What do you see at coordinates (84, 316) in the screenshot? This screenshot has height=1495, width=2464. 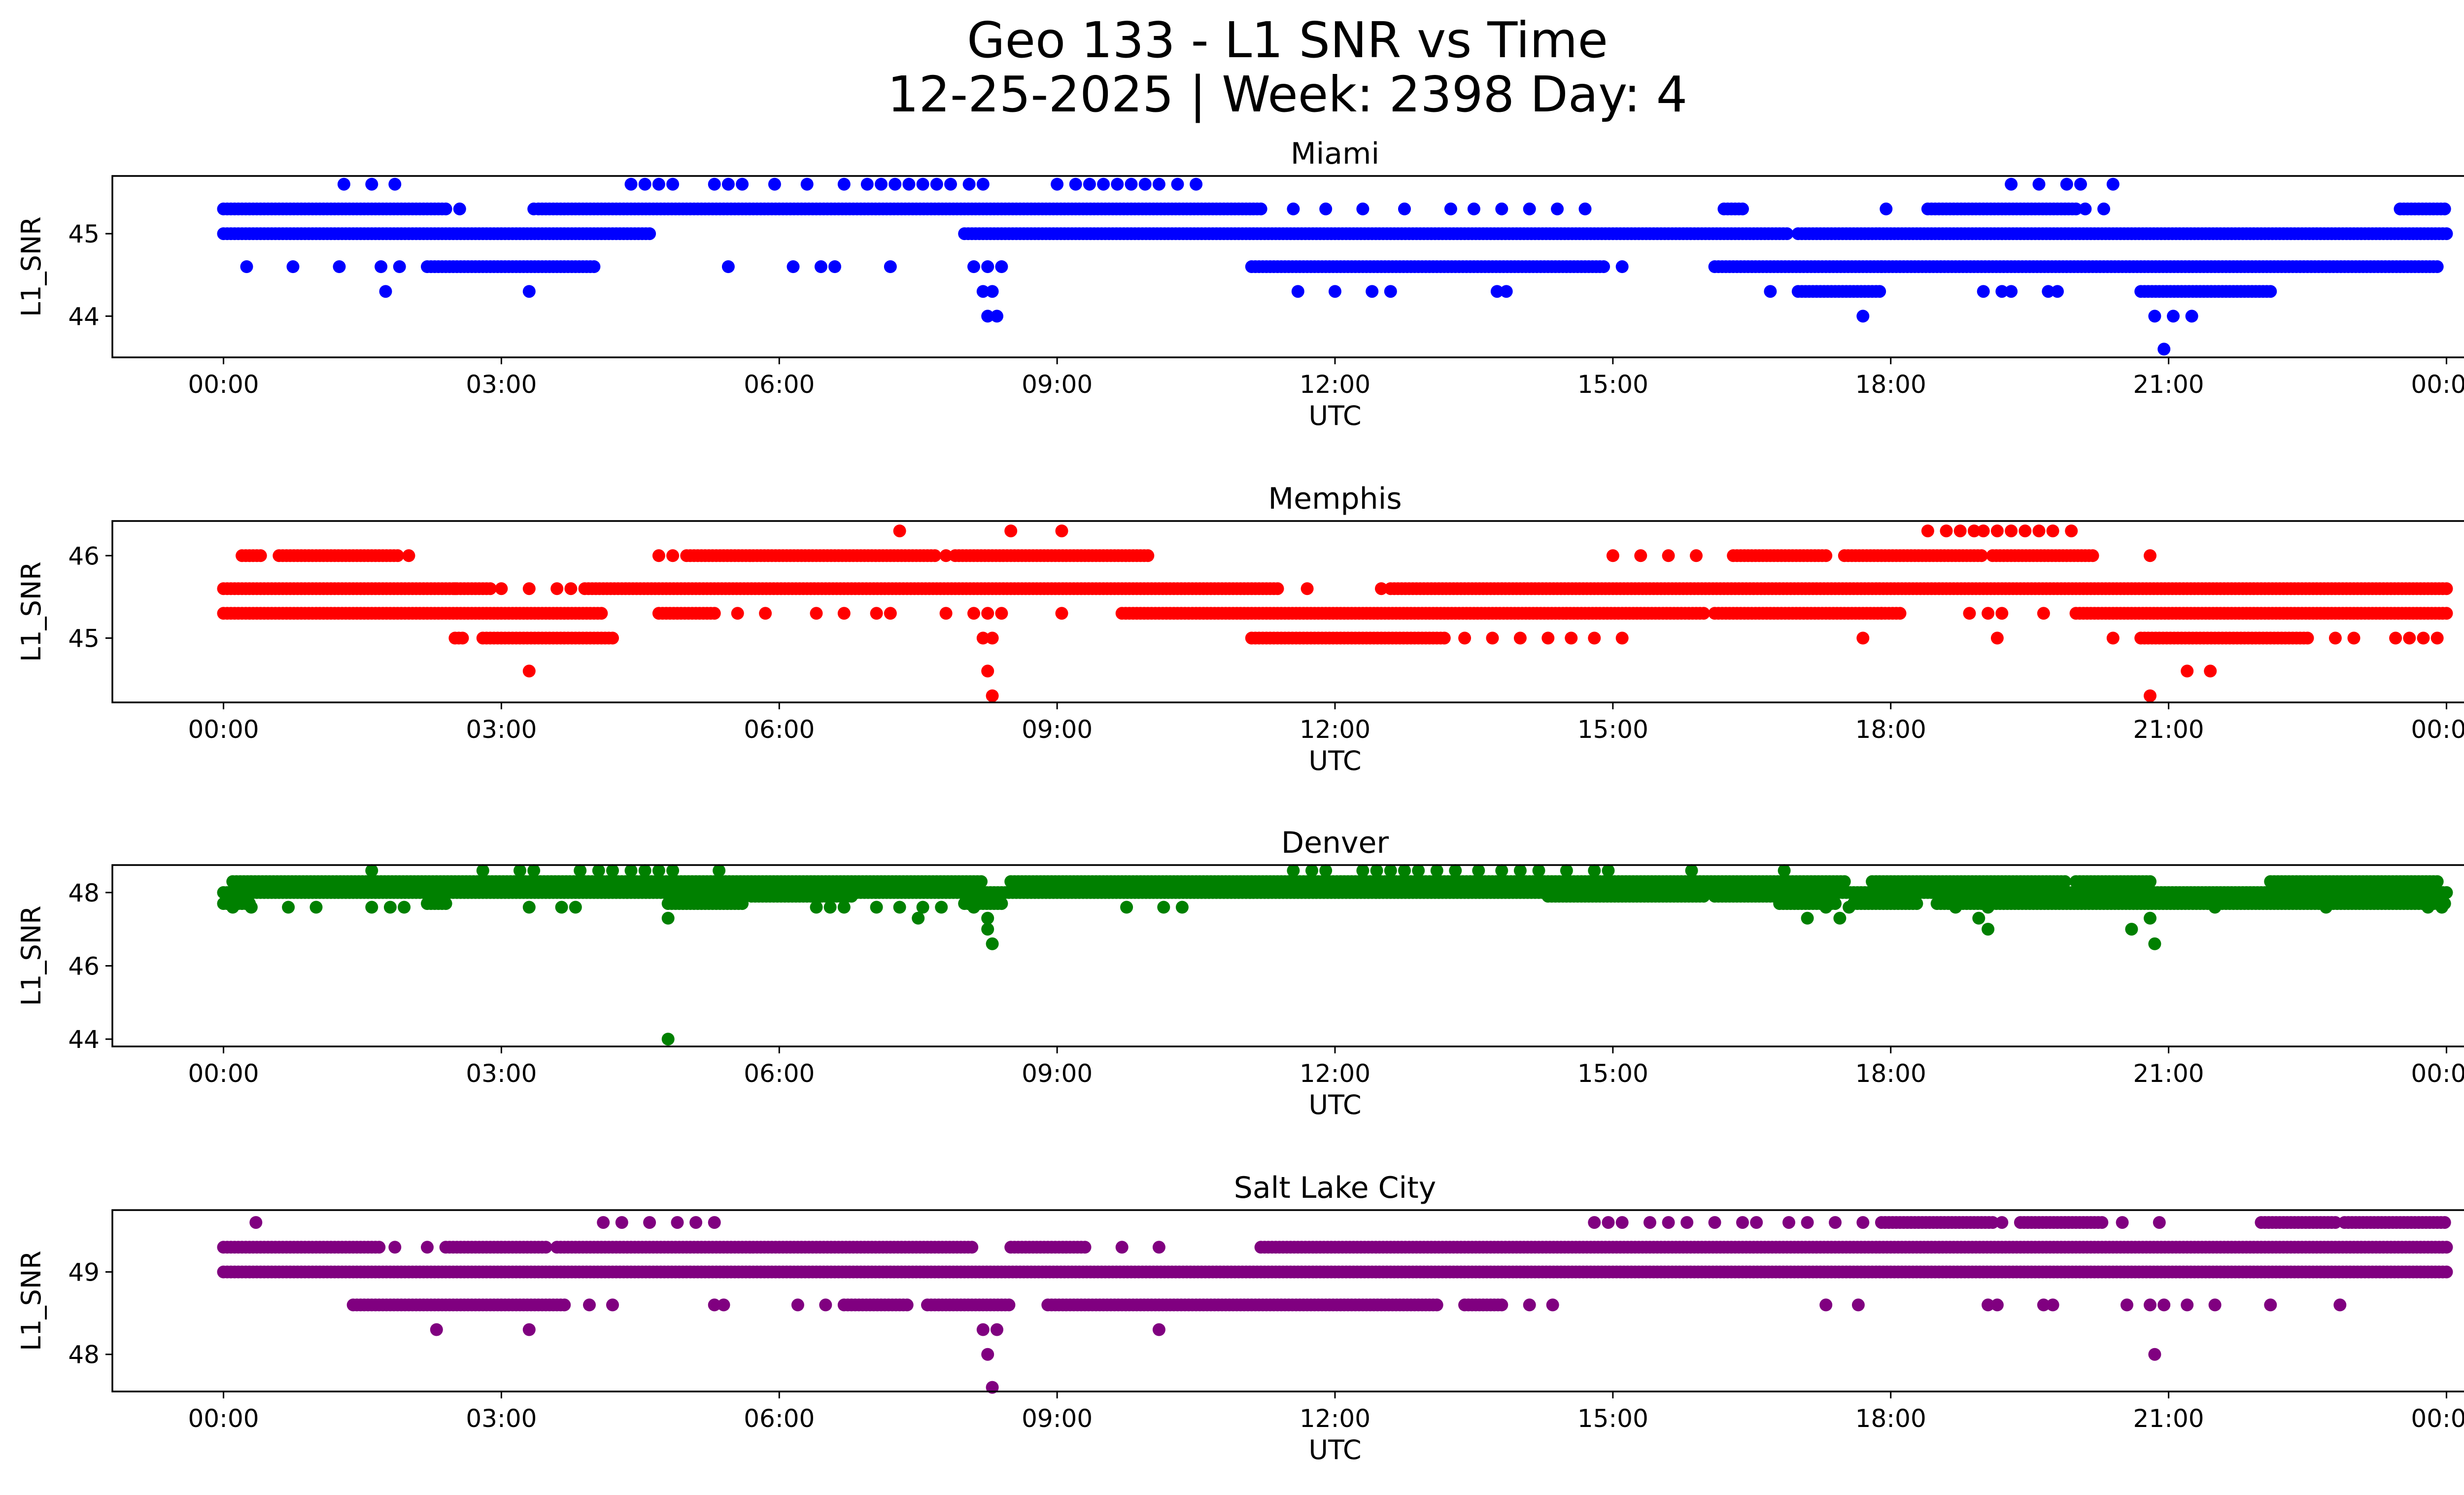 I see `y-tick-label: 44` at bounding box center [84, 316].